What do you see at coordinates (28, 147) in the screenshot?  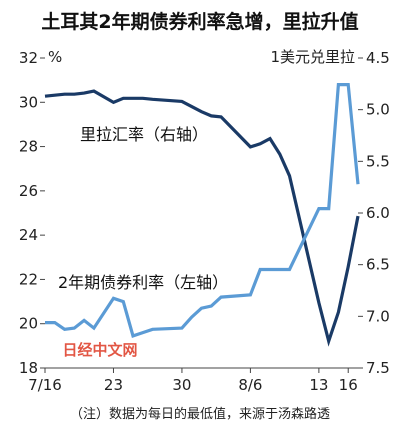 I see `left-tick-label: 28` at bounding box center [28, 147].